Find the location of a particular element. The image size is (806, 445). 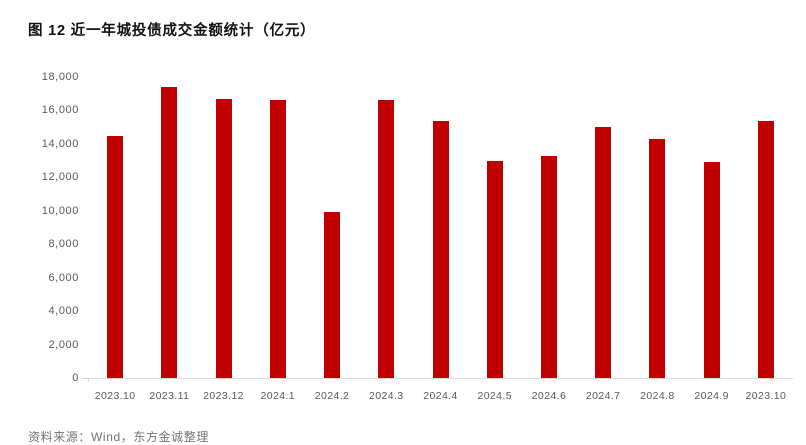

y-tick-label: 18,000 is located at coordinates (60, 77).